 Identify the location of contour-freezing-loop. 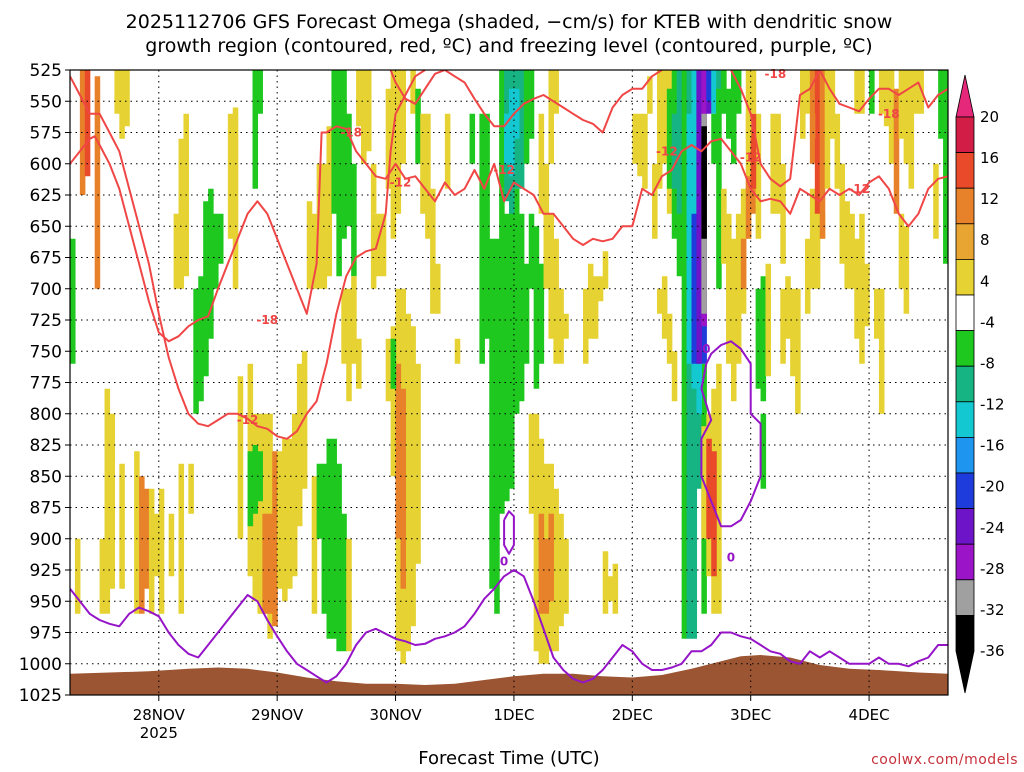
(731, 434).